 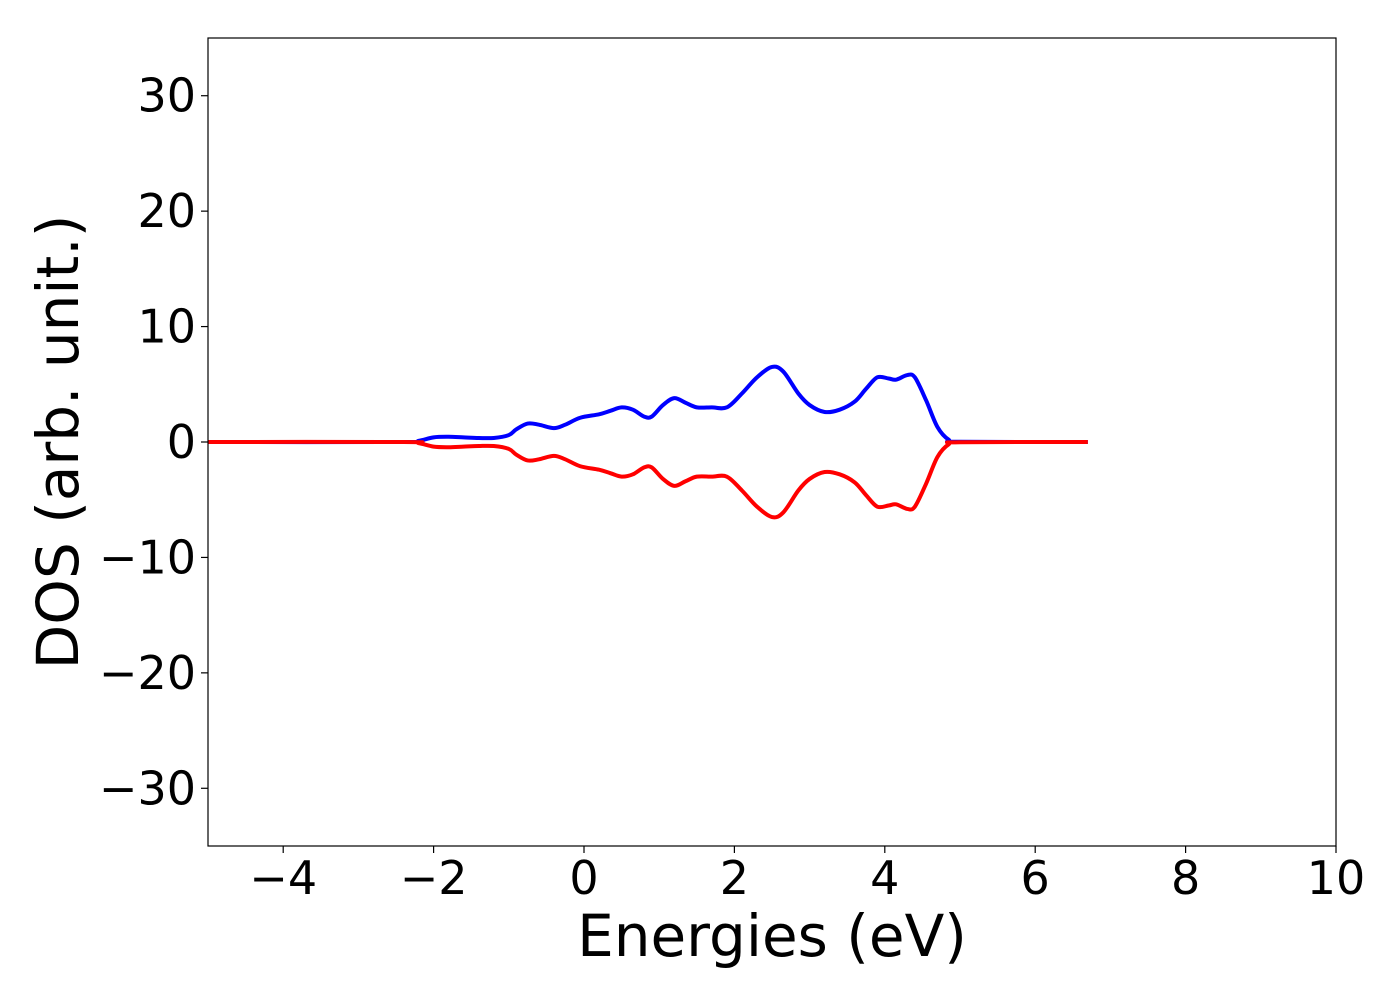 What do you see at coordinates (772, 936) in the screenshot?
I see `x-axis-label: Energies (eV)` at bounding box center [772, 936].